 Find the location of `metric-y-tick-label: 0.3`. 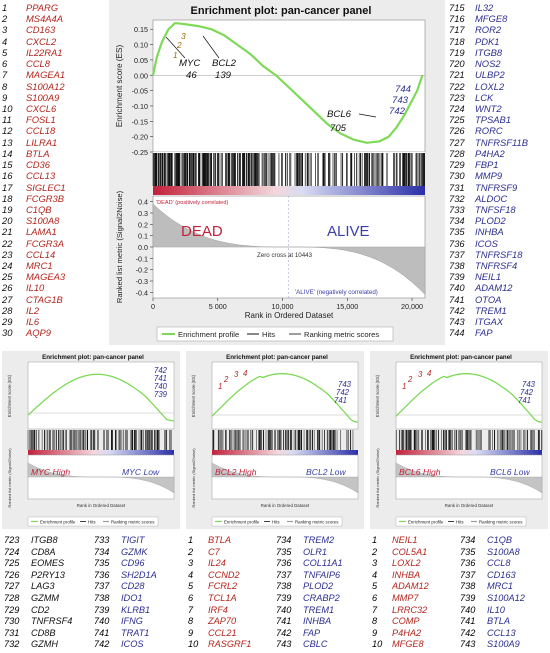

metric-y-tick-label: 0.3 is located at coordinates (143, 213).